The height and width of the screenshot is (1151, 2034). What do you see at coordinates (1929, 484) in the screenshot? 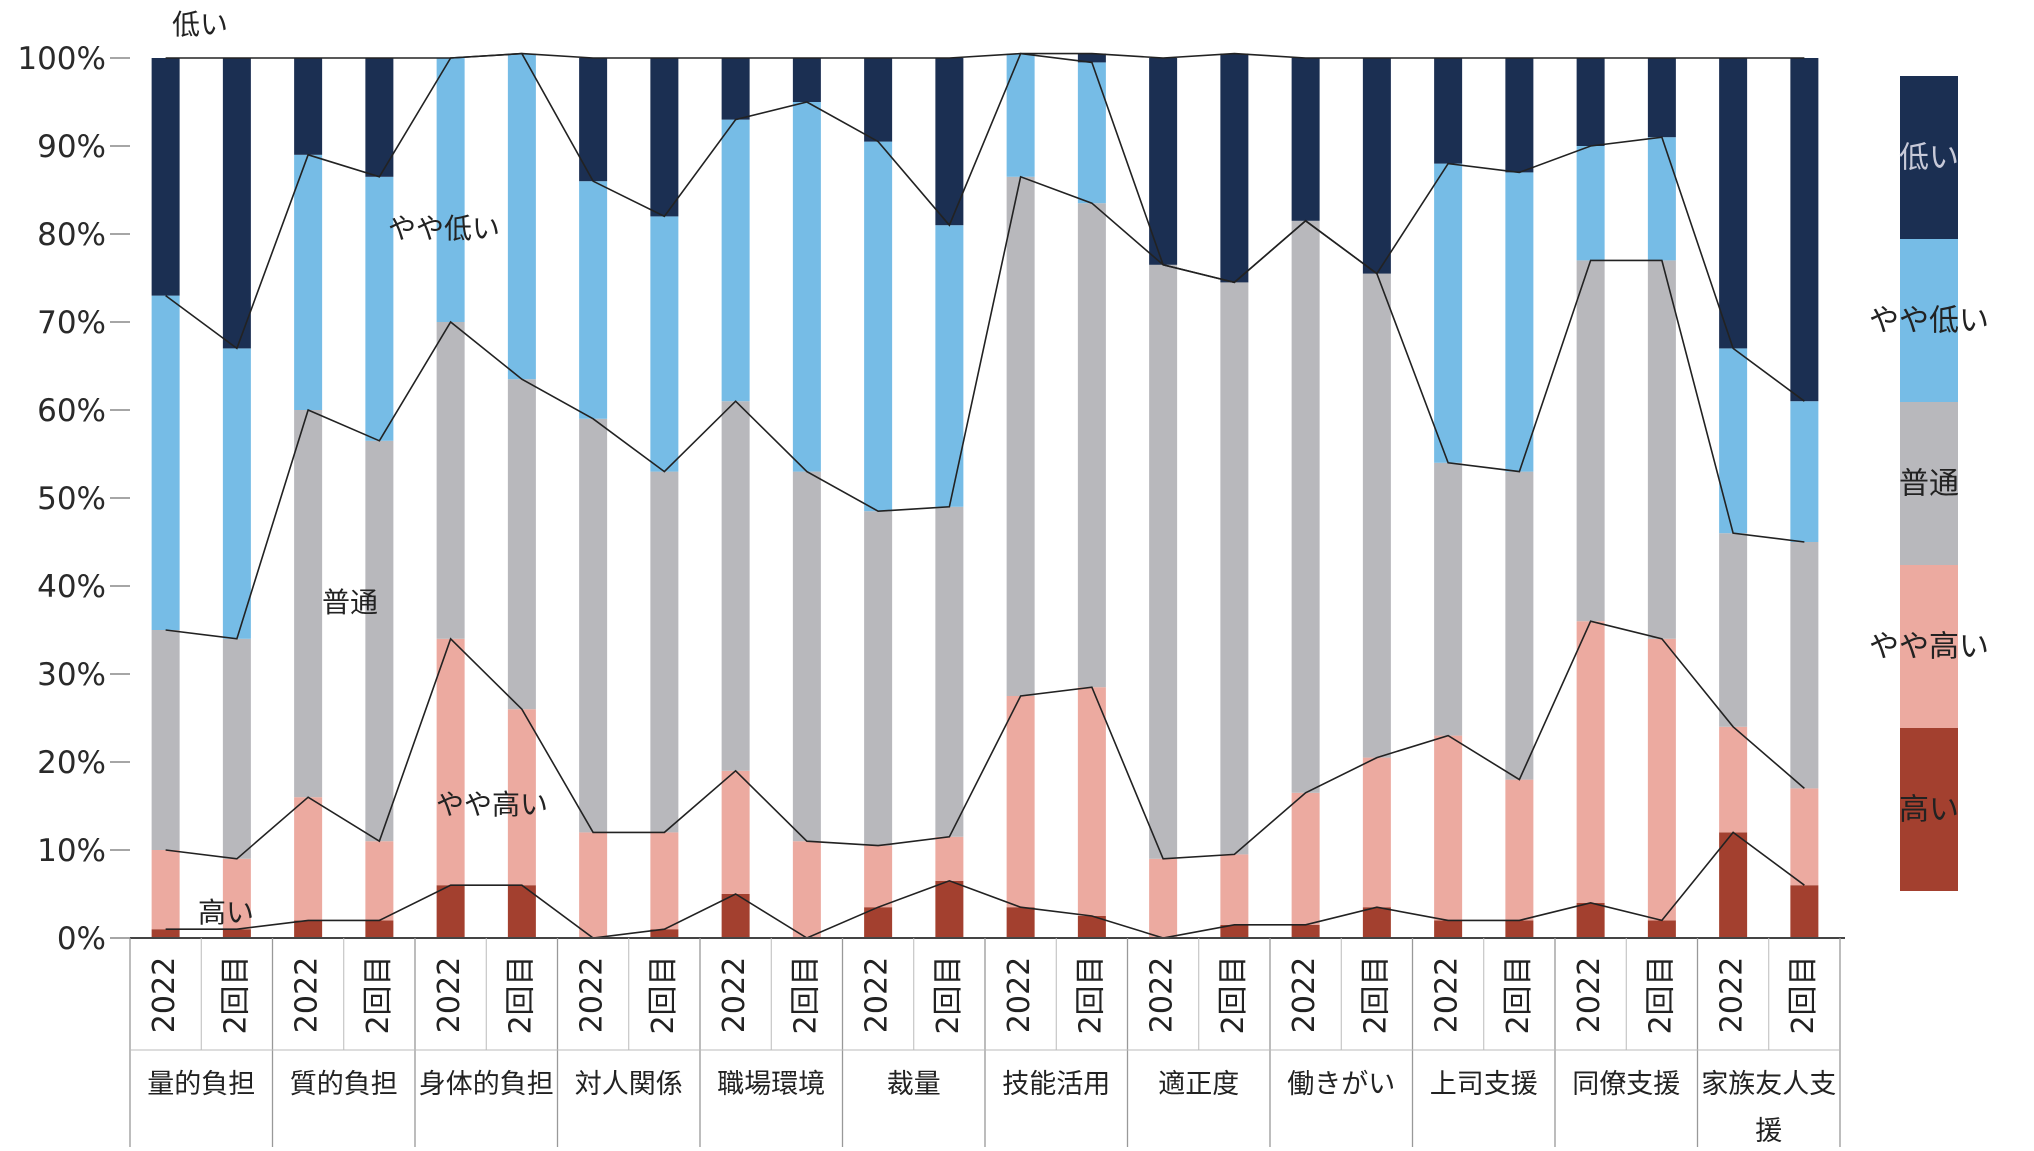
I see `legend-label: 普通` at bounding box center [1929, 484].